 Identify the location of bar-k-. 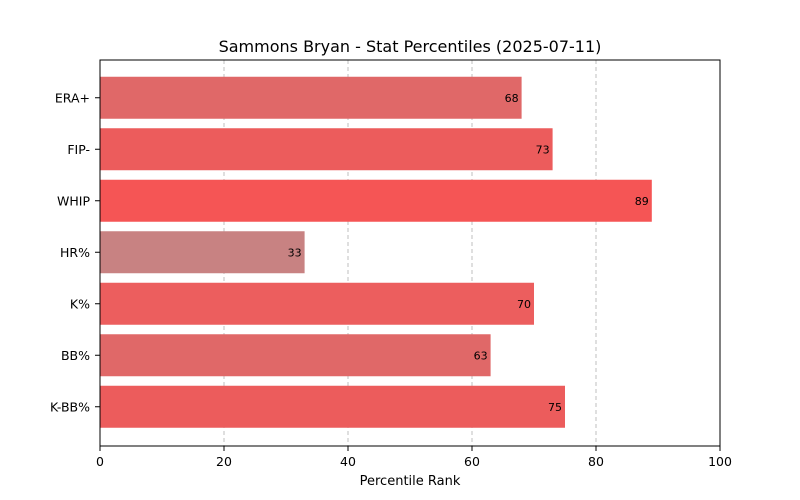
(317, 303).